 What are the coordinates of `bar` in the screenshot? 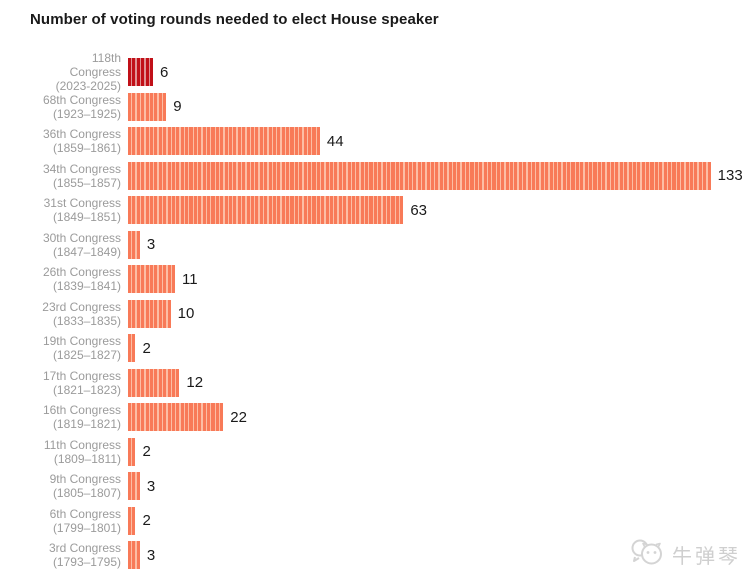 It's located at (134, 244).